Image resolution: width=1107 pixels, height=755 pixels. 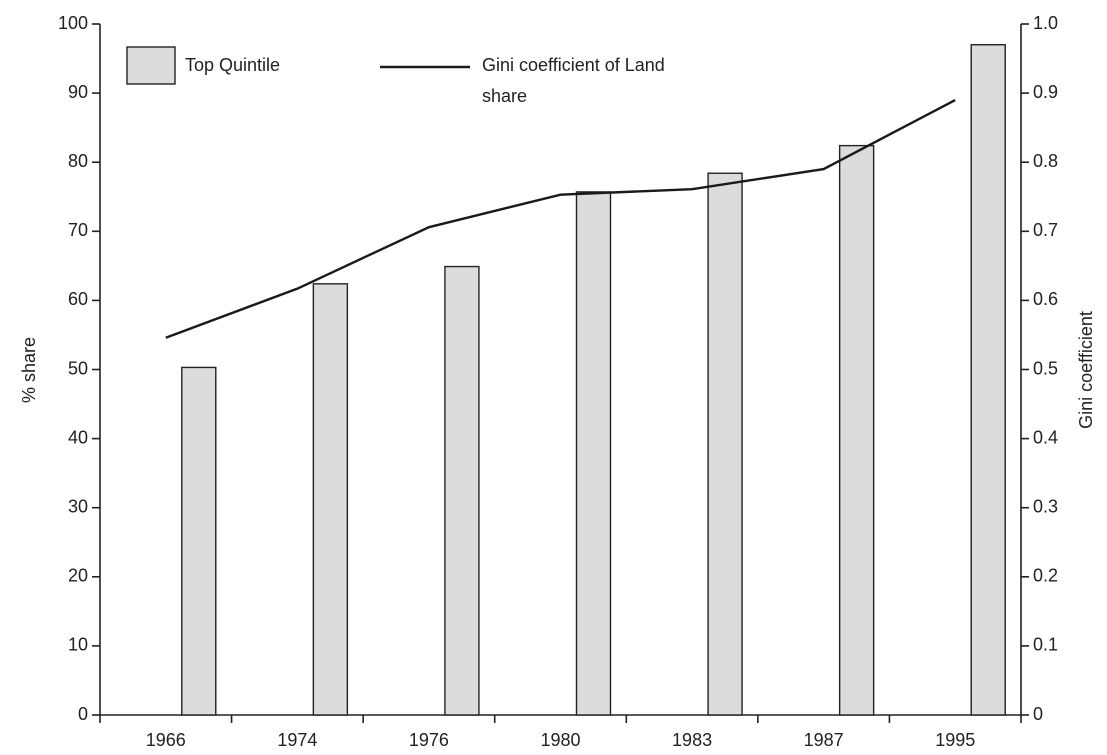 What do you see at coordinates (297, 740) in the screenshot?
I see `x-tick-label: 1974` at bounding box center [297, 740].